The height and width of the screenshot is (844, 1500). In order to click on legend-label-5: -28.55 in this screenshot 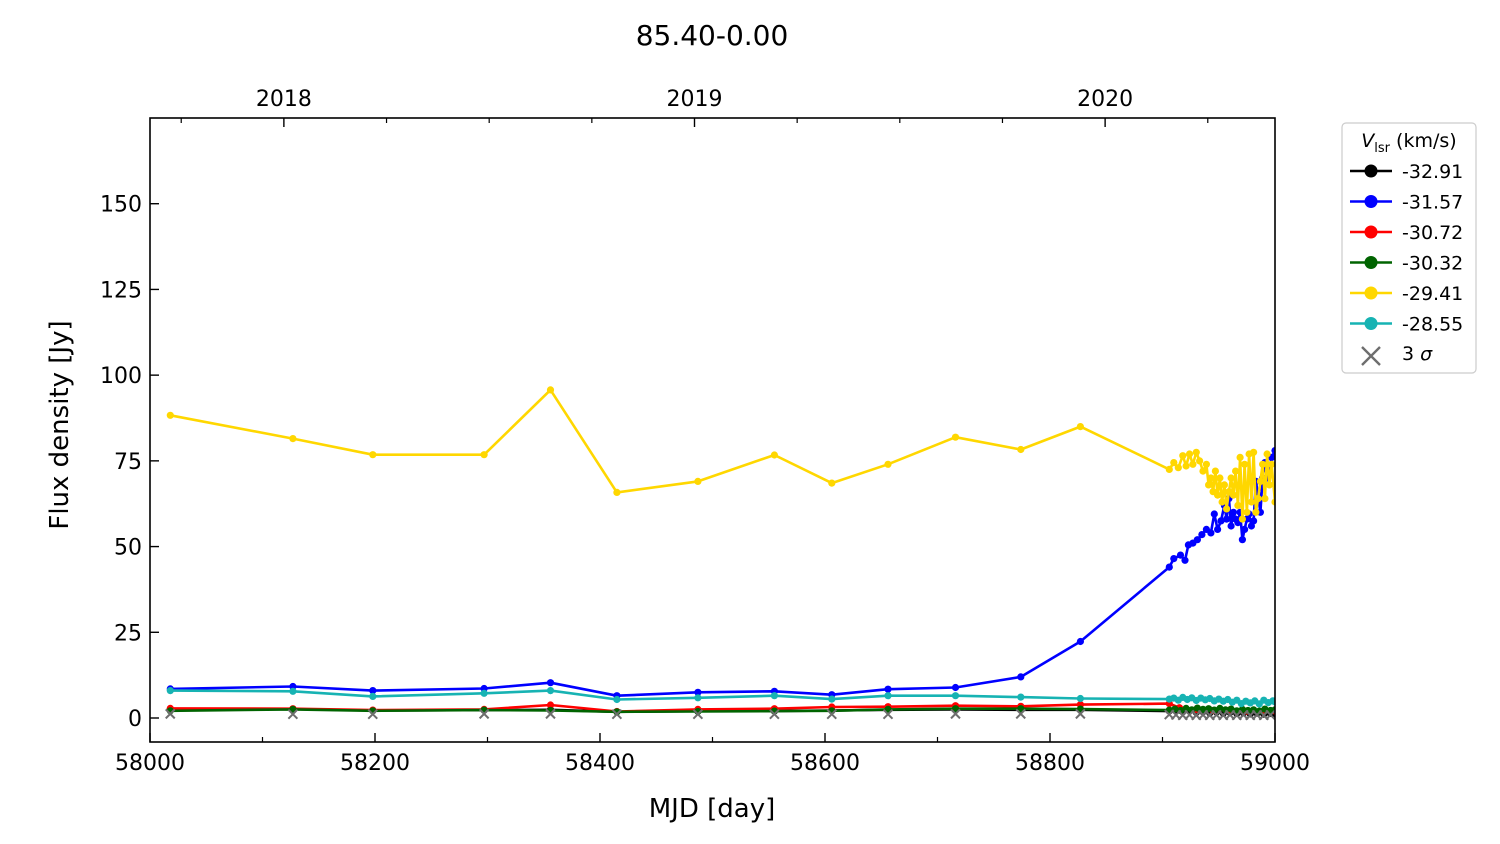, I will do `click(1432, 325)`.